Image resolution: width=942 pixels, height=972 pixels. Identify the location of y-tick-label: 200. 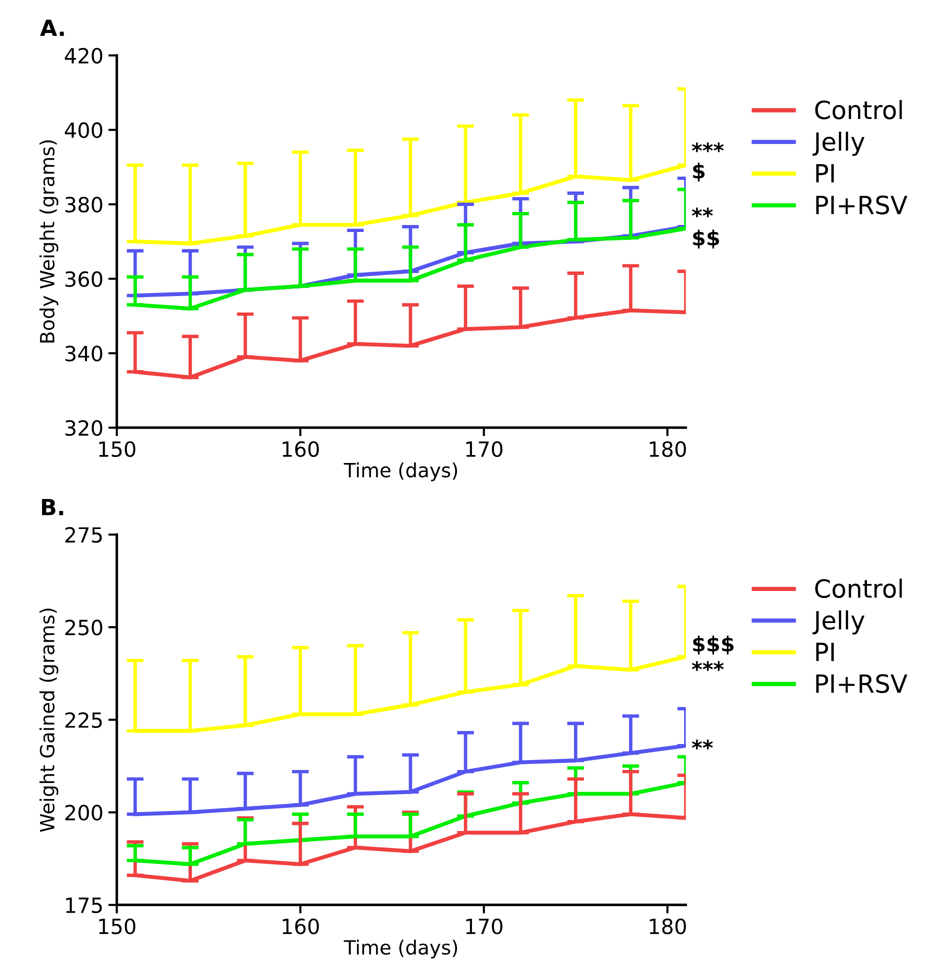
(83, 812).